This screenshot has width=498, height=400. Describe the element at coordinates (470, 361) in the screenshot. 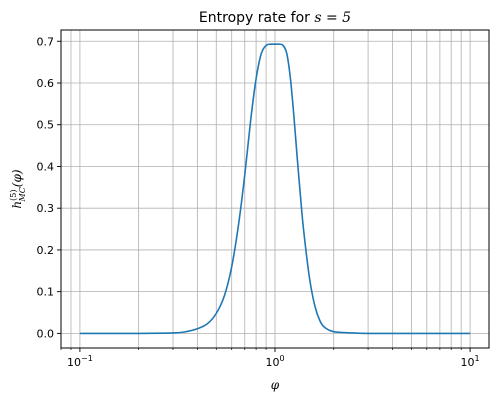

I see `x-tick-label: 10¹` at that location.